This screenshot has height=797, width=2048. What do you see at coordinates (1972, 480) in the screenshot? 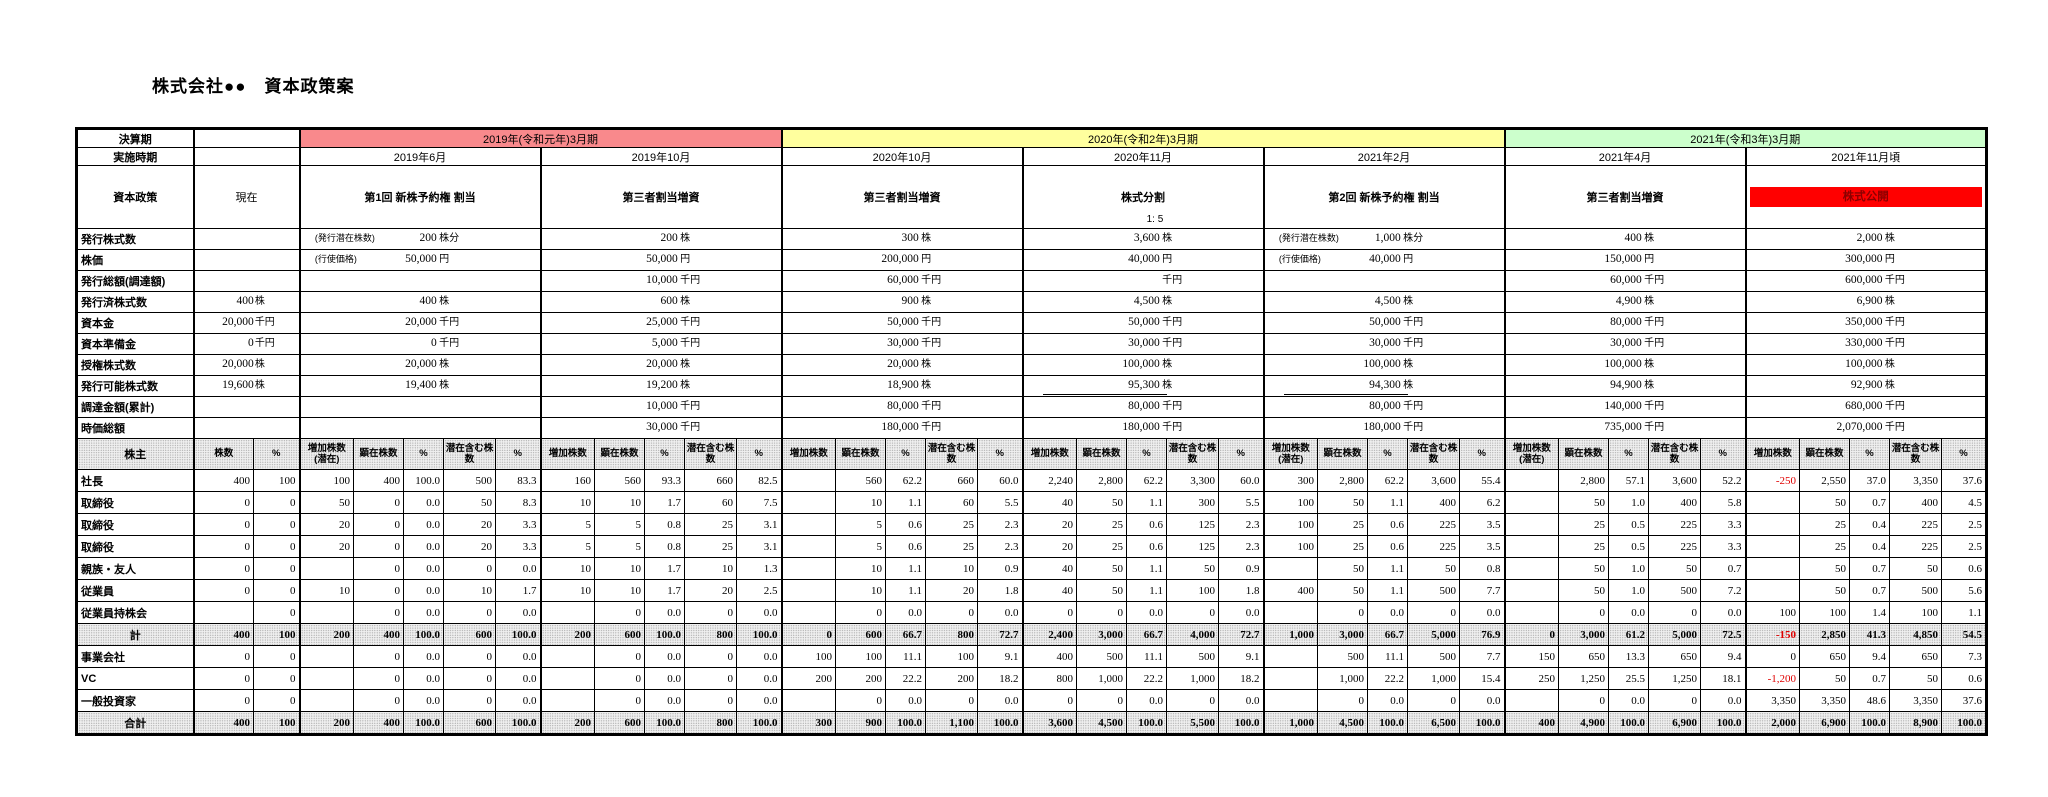
I see `cell-value: 37.6` at bounding box center [1972, 480].